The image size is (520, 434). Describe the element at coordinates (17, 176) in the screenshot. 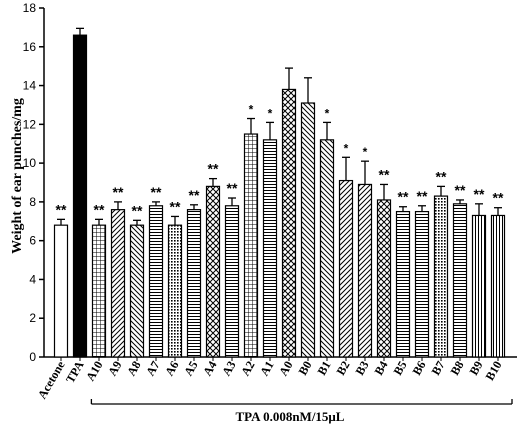

I see `y-axis-label: Weight of ear punches/mg` at that location.